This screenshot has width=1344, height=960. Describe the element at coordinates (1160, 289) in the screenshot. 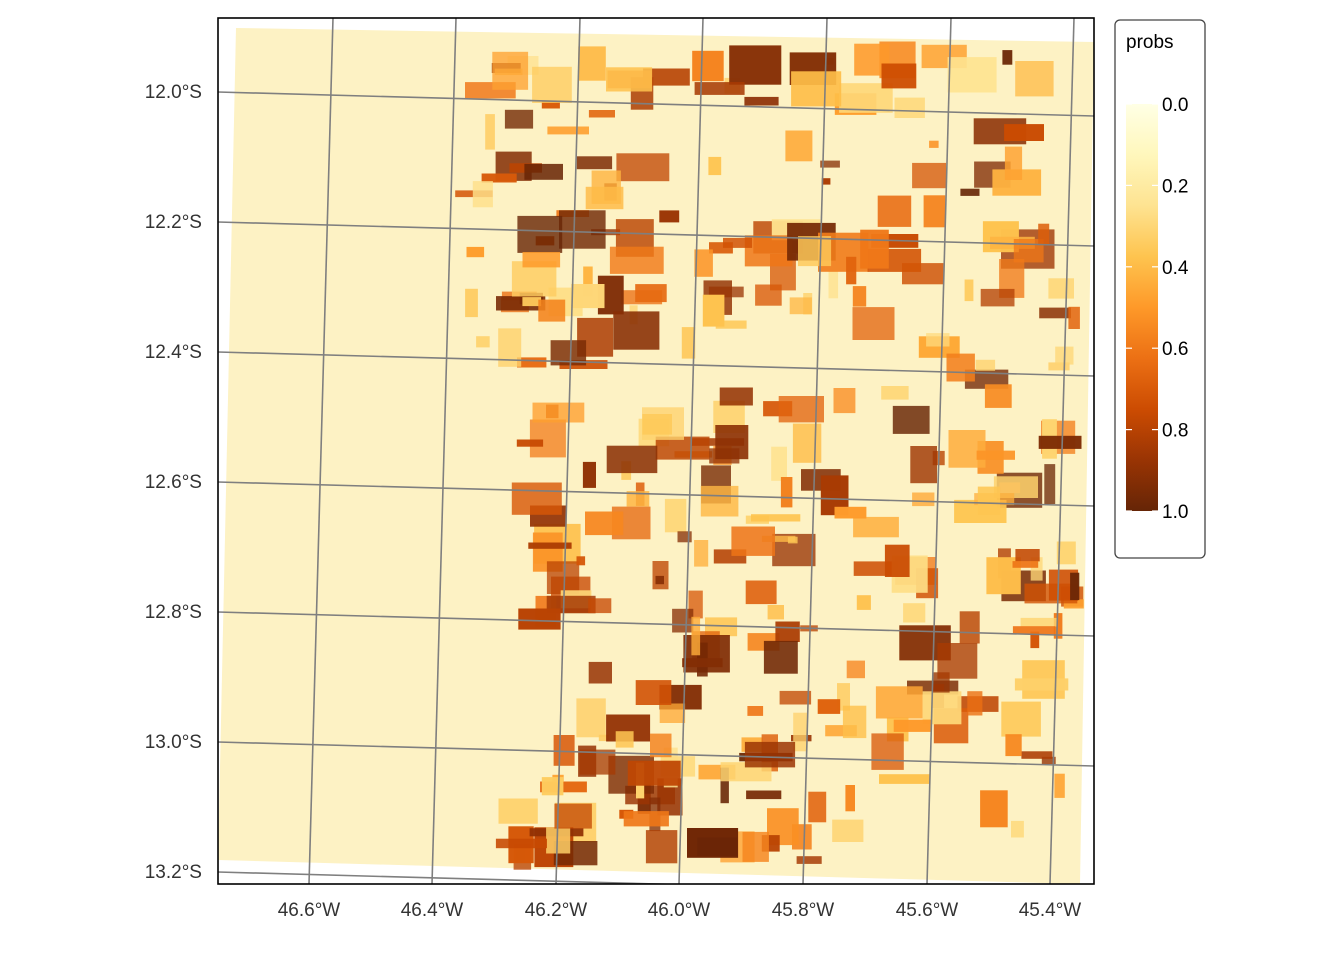

I see `legend: probs 0.0 0.2 0.4 0.6 0.8 1.0` at that location.